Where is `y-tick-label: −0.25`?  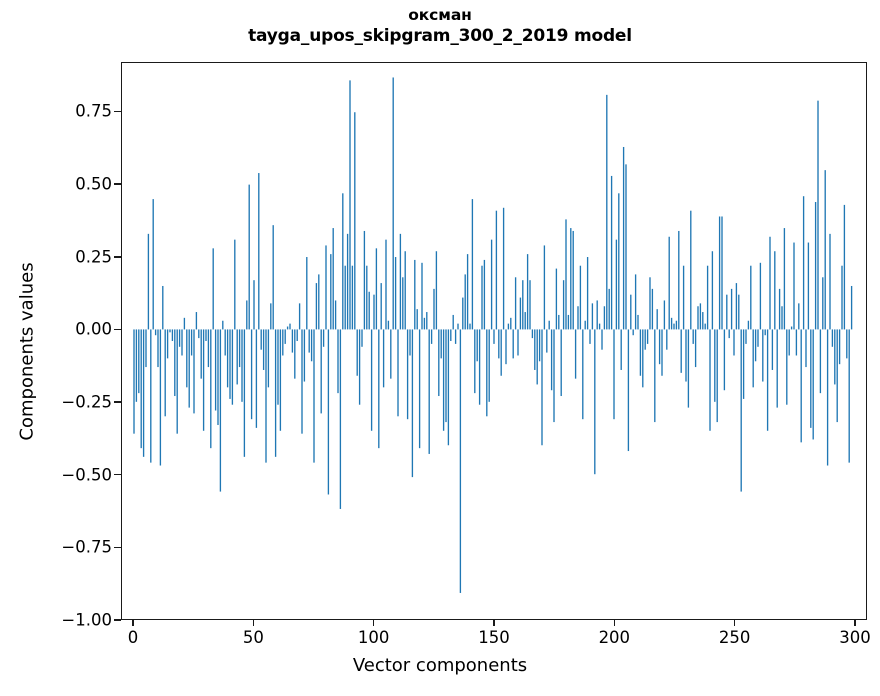
y-tick-label: −0.25 is located at coordinates (86, 402).